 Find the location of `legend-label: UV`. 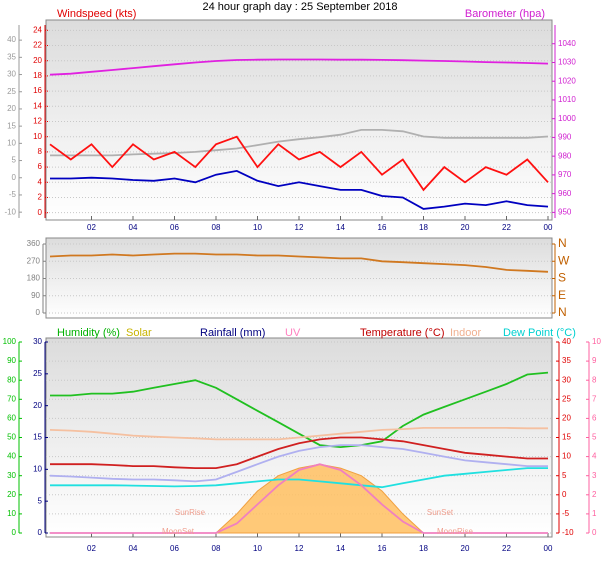

legend-label: UV is located at coordinates (293, 333).